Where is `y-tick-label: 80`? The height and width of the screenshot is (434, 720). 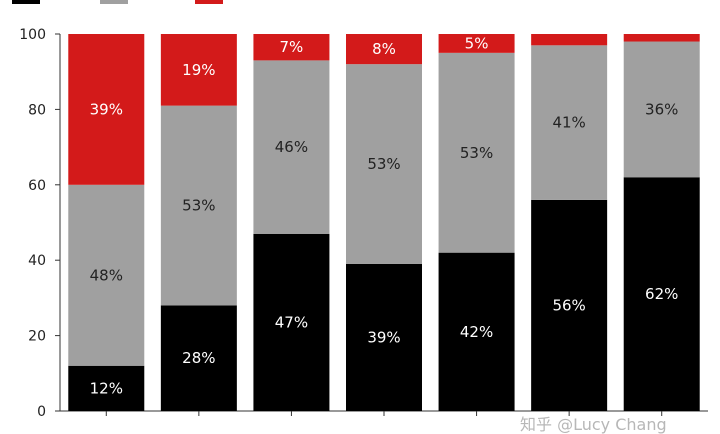 y-tick-label: 80 is located at coordinates (37, 110).